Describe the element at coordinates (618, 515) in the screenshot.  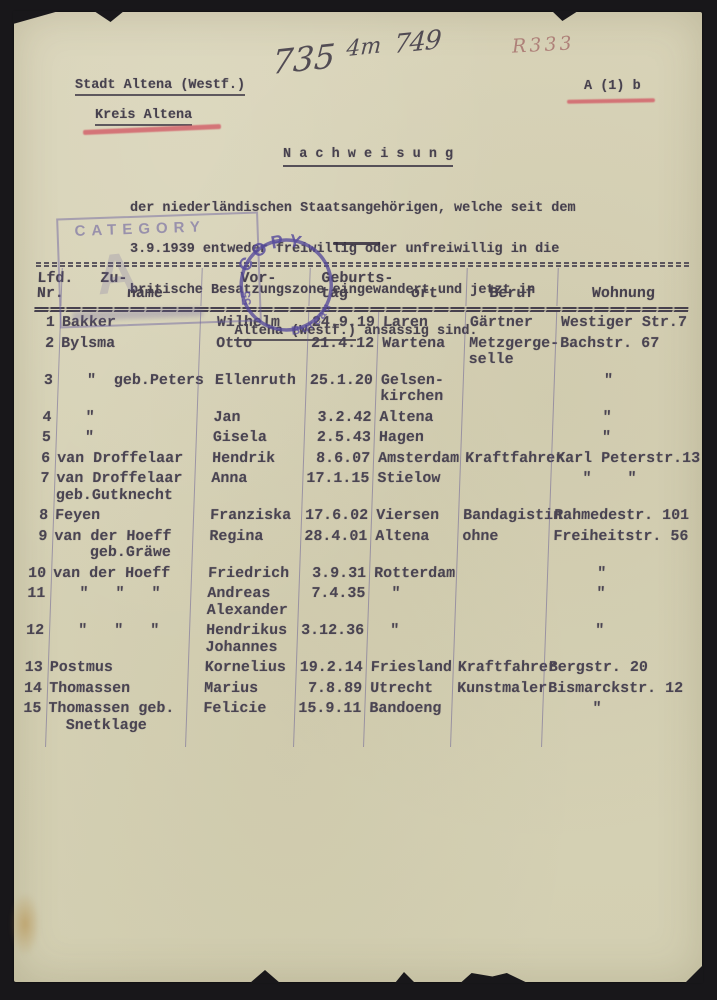
I see `cell-wohnung: Rahmedestr. 101` at that location.